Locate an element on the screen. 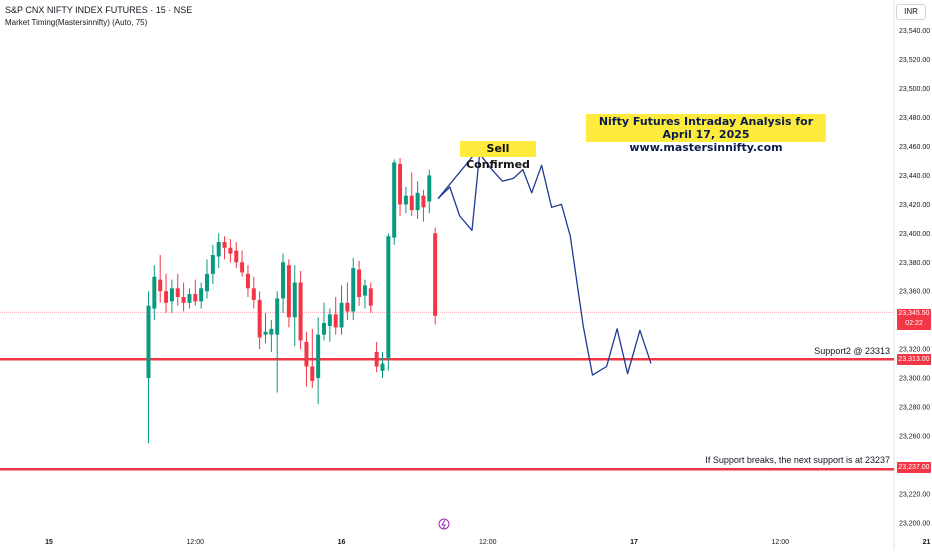  chart-title: S&P CNX NIFTY INDEX FUTURES · 15 · NSE is located at coordinates (99, 10).